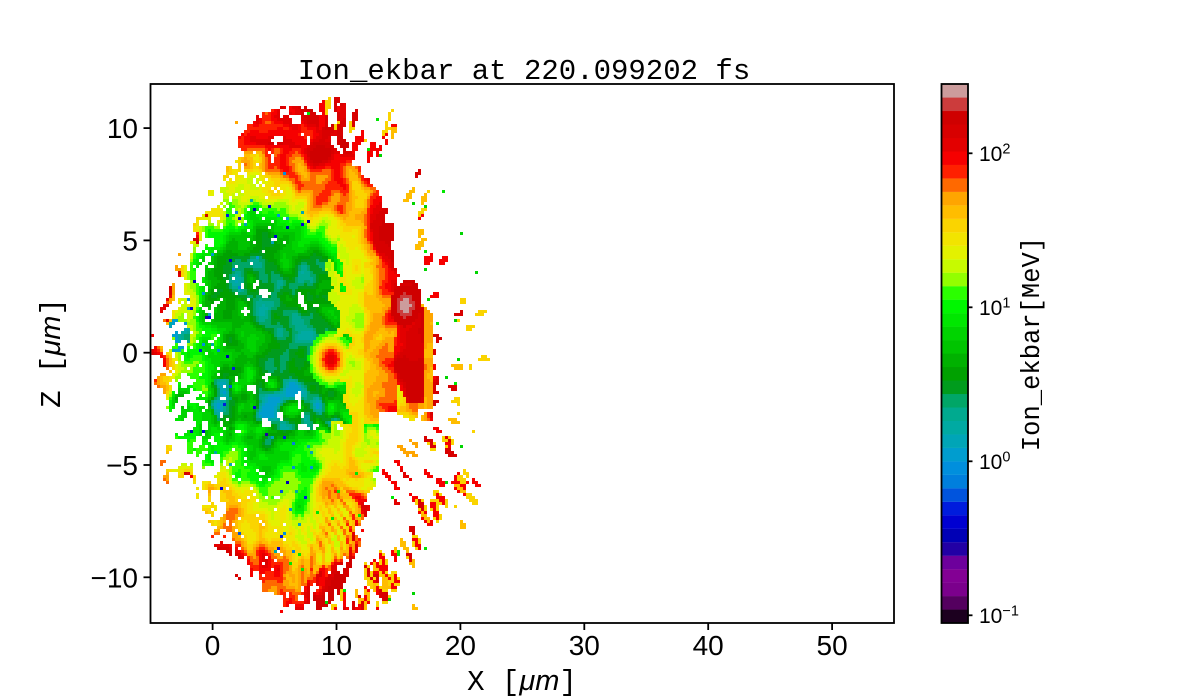 Image resolution: width=1200 pixels, height=700 pixels. What do you see at coordinates (130, 240) in the screenshot?
I see `svg-text: 5` at bounding box center [130, 240].